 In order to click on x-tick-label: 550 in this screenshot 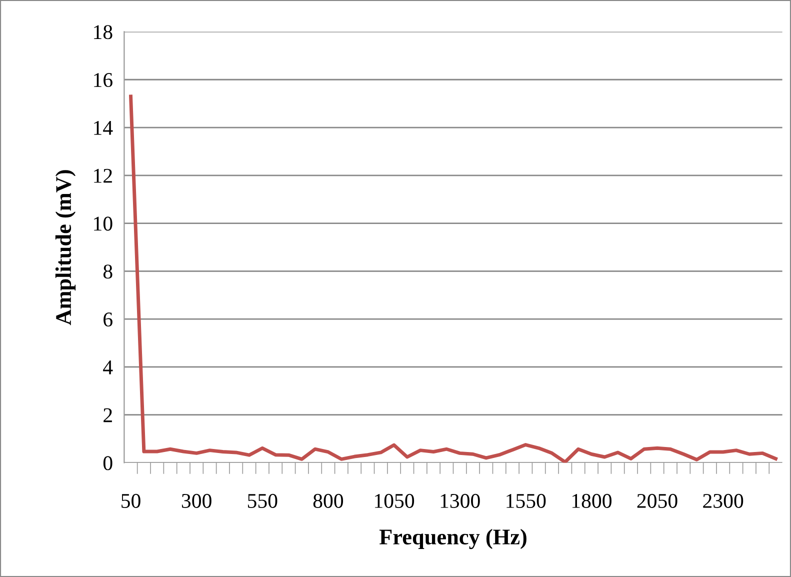, I will do `click(263, 501)`.